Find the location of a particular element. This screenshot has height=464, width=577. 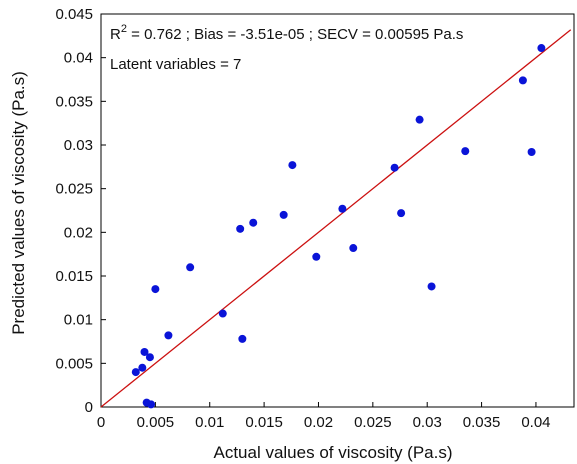

x-tick-label: 0.03 is located at coordinates (427, 422).